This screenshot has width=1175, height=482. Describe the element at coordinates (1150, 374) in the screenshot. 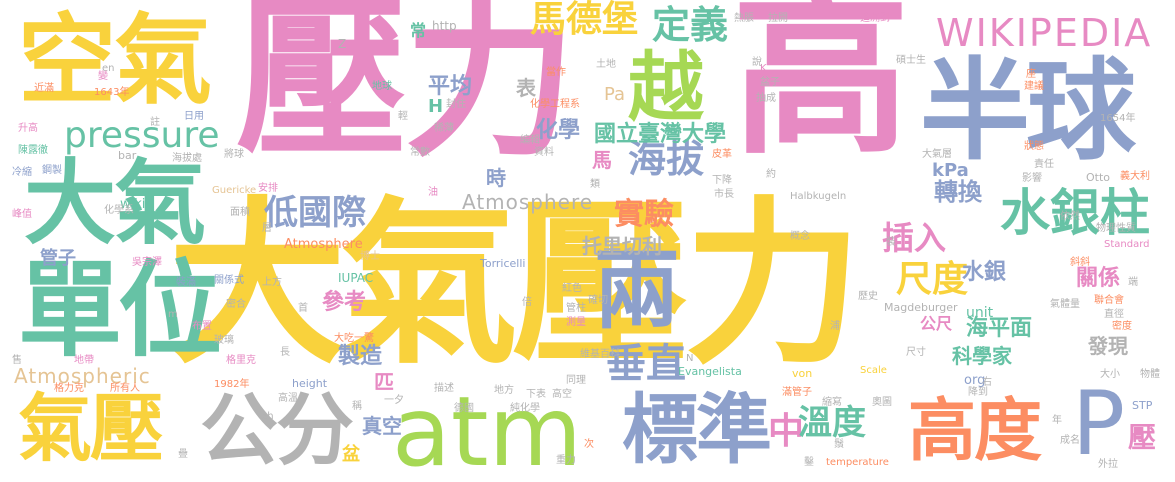

I see `cloud-word: 物體` at that location.